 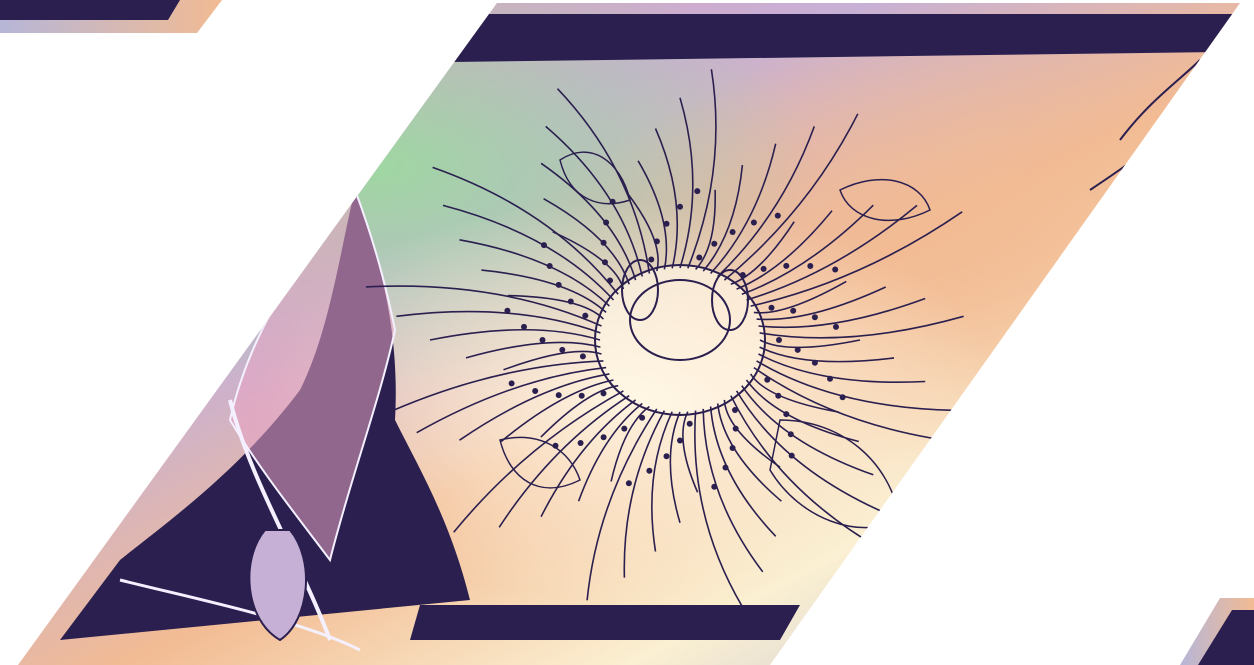 What do you see at coordinates (277, 585) in the screenshot?
I see `flower-bud` at bounding box center [277, 585].